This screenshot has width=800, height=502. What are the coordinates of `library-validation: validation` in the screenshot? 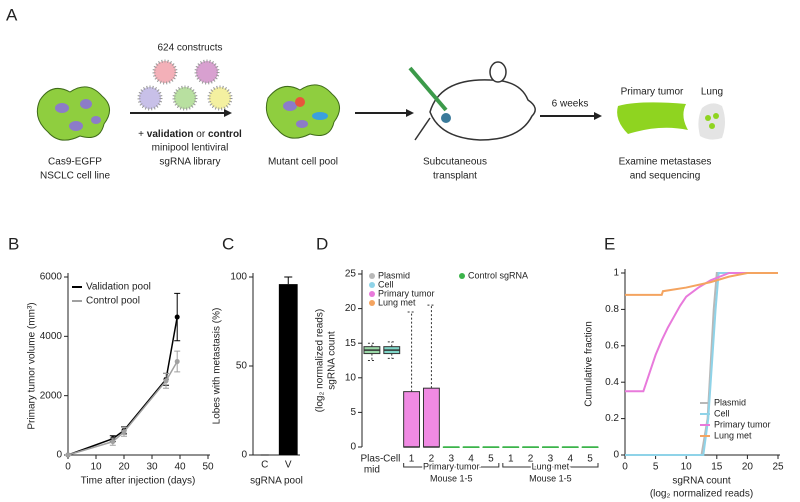 It's located at (170, 134).